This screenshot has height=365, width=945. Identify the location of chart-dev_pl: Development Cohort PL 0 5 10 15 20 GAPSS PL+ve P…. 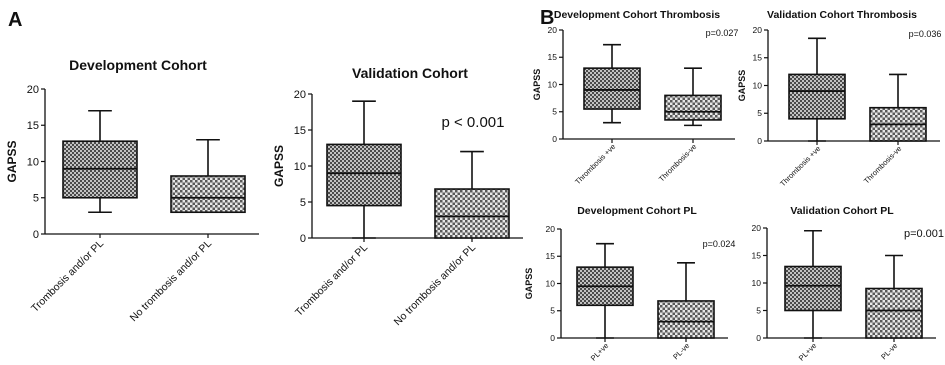
(629, 284).